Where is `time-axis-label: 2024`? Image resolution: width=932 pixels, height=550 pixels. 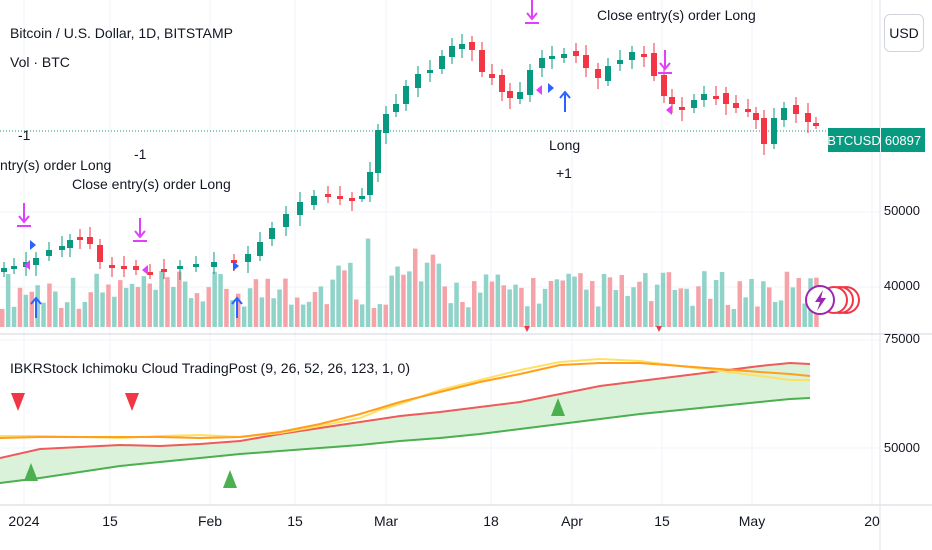 time-axis-label: 2024 is located at coordinates (24, 521).